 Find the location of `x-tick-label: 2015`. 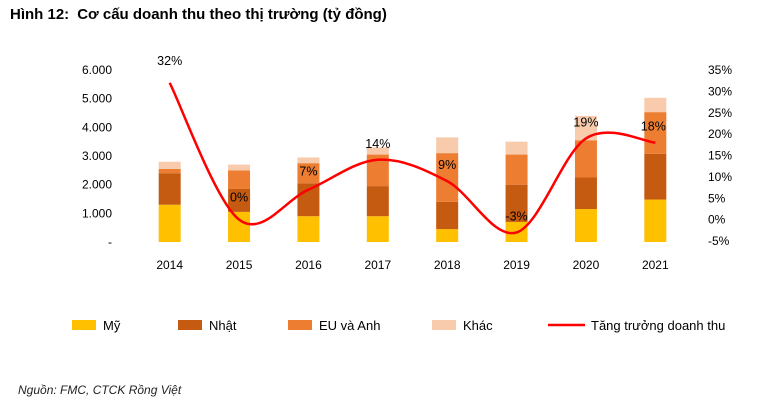

x-tick-label: 2015 is located at coordinates (239, 265).